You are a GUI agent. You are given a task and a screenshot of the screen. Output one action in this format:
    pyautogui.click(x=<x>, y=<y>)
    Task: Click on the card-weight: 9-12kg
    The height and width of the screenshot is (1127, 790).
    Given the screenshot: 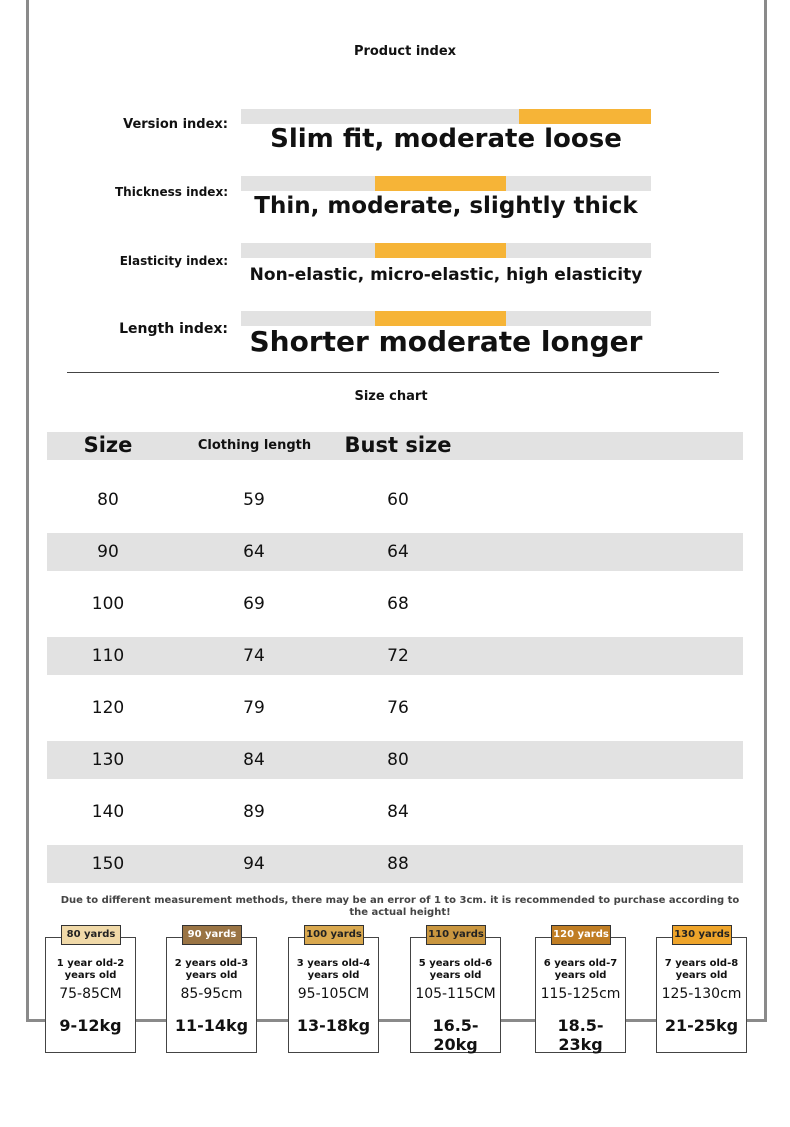 What is the action you would take?
    pyautogui.click(x=90, y=1025)
    